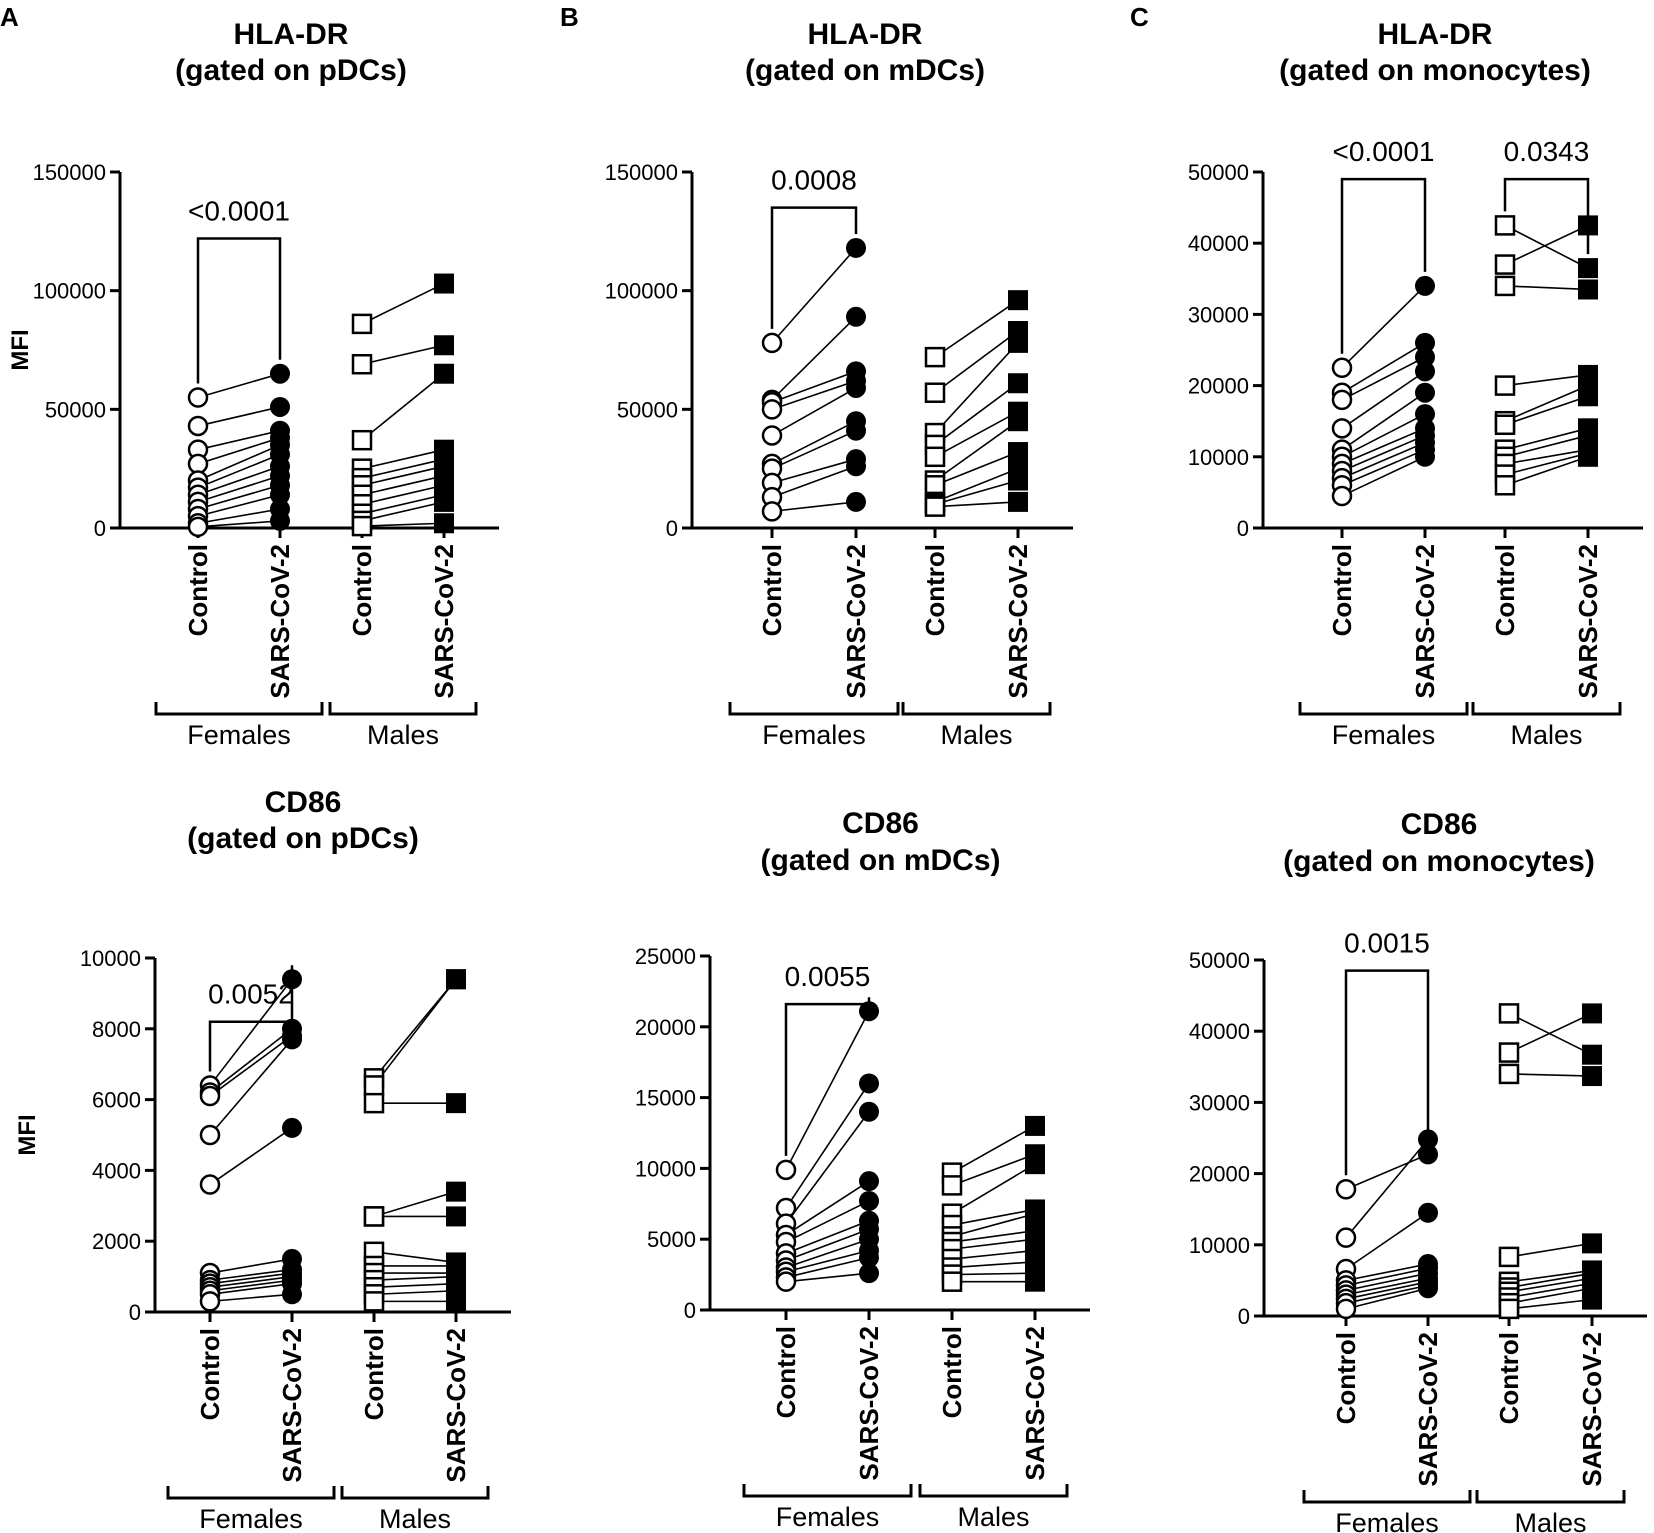  I want to click on y-tick-label: 150000, so click(641, 172).